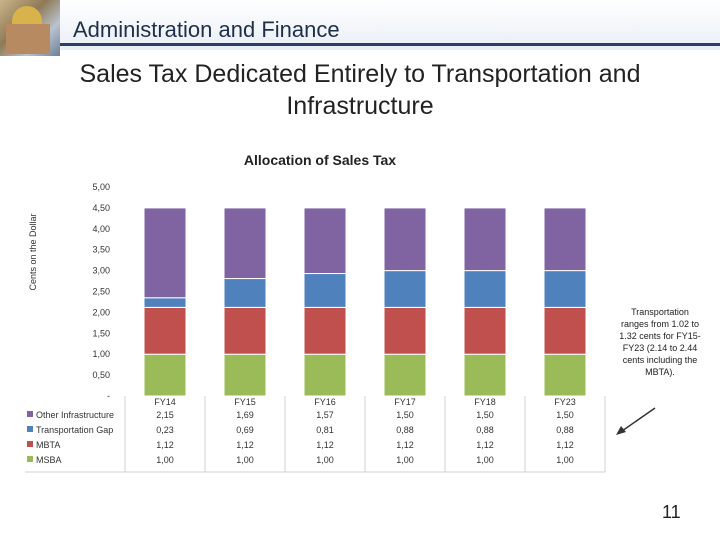 This screenshot has width=720, height=540. Describe the element at coordinates (101, 312) in the screenshot. I see `y-tick-label: 2,00` at that location.